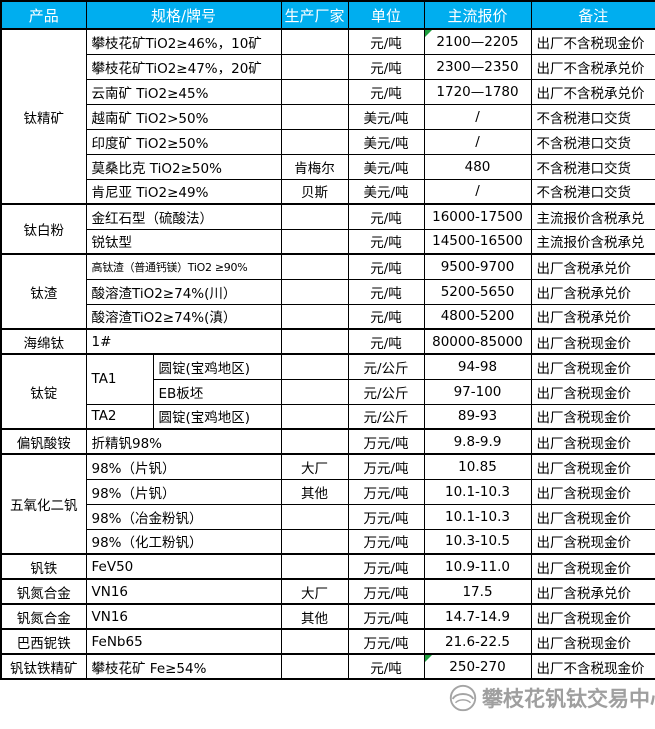 This screenshot has width=655, height=729. Describe the element at coordinates (183, 216) in the screenshot. I see `spec-cell: 金红石型（硫酸法）` at that location.